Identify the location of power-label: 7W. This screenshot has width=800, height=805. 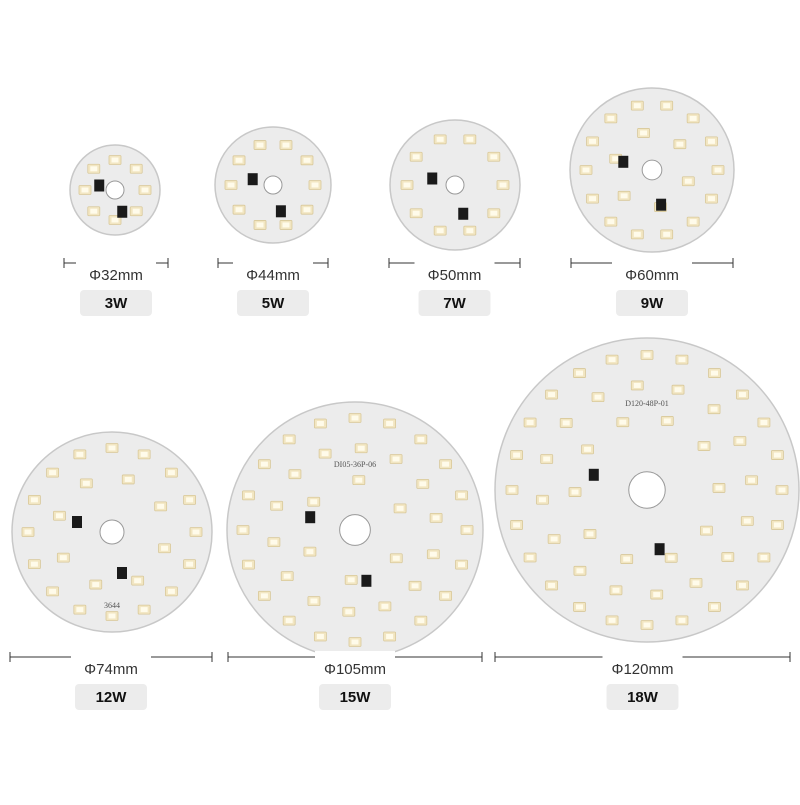
(454, 303).